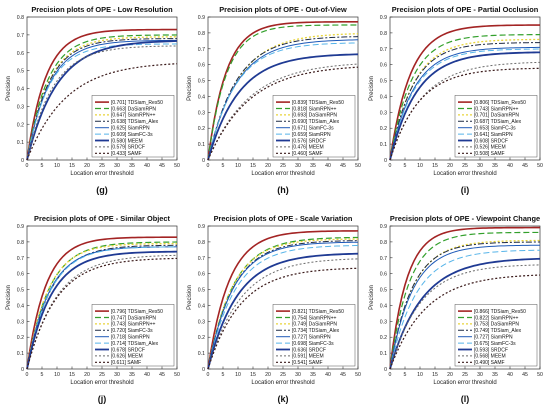 The height and width of the screenshot is (417, 550). What do you see at coordinates (137, 103) in the screenshot?
I see `legend-entry: [0.701] TDSiam_Res50` at bounding box center [137, 103].